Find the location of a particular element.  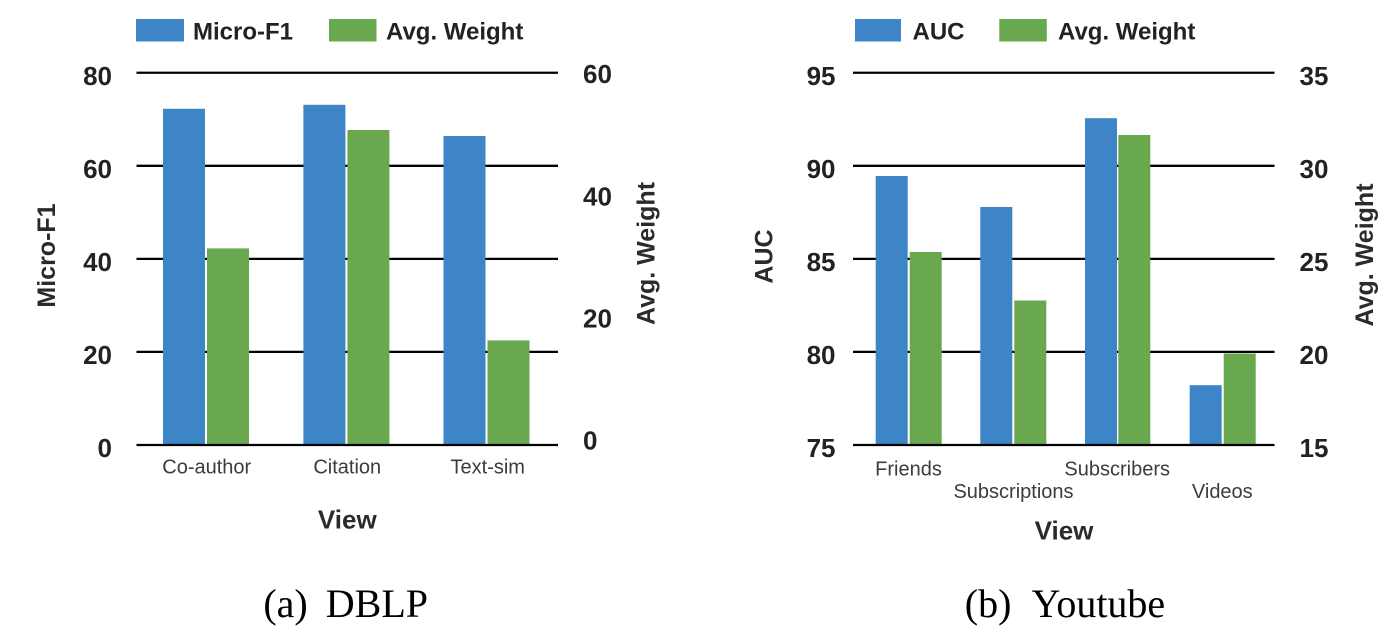

svg-text: 95 is located at coordinates (821, 76).